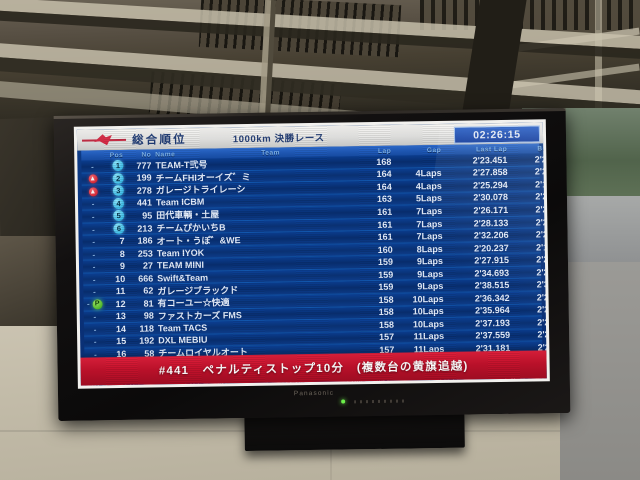 This screenshot has height=480, width=640. I want to click on cell-car-number: 666, so click(146, 278).